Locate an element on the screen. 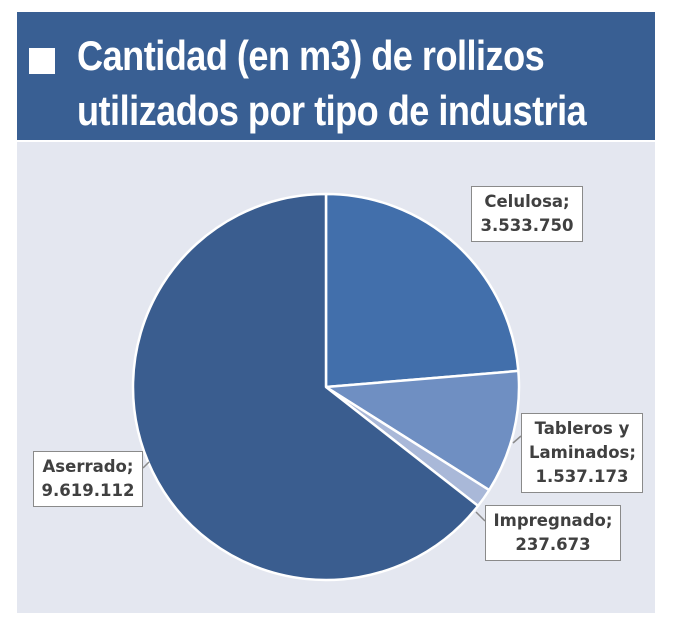 The image size is (673, 633). callout-aserrado-label: Aserrado; is located at coordinates (88, 466).